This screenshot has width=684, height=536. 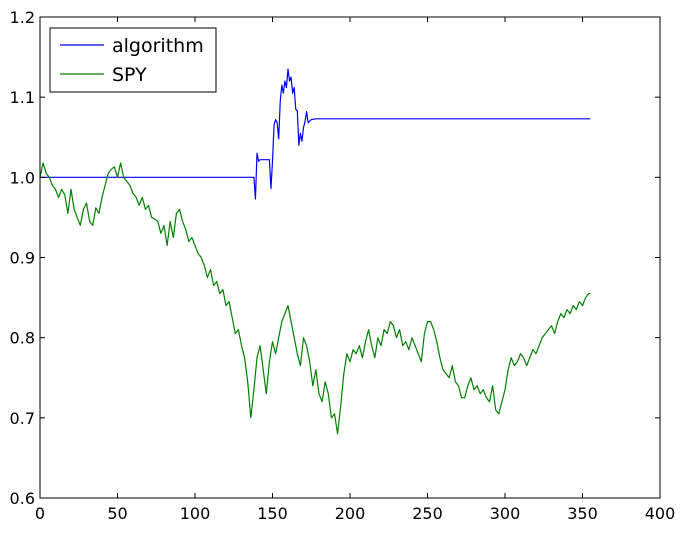 I want to click on x-tick-label: 50, so click(x=117, y=513).